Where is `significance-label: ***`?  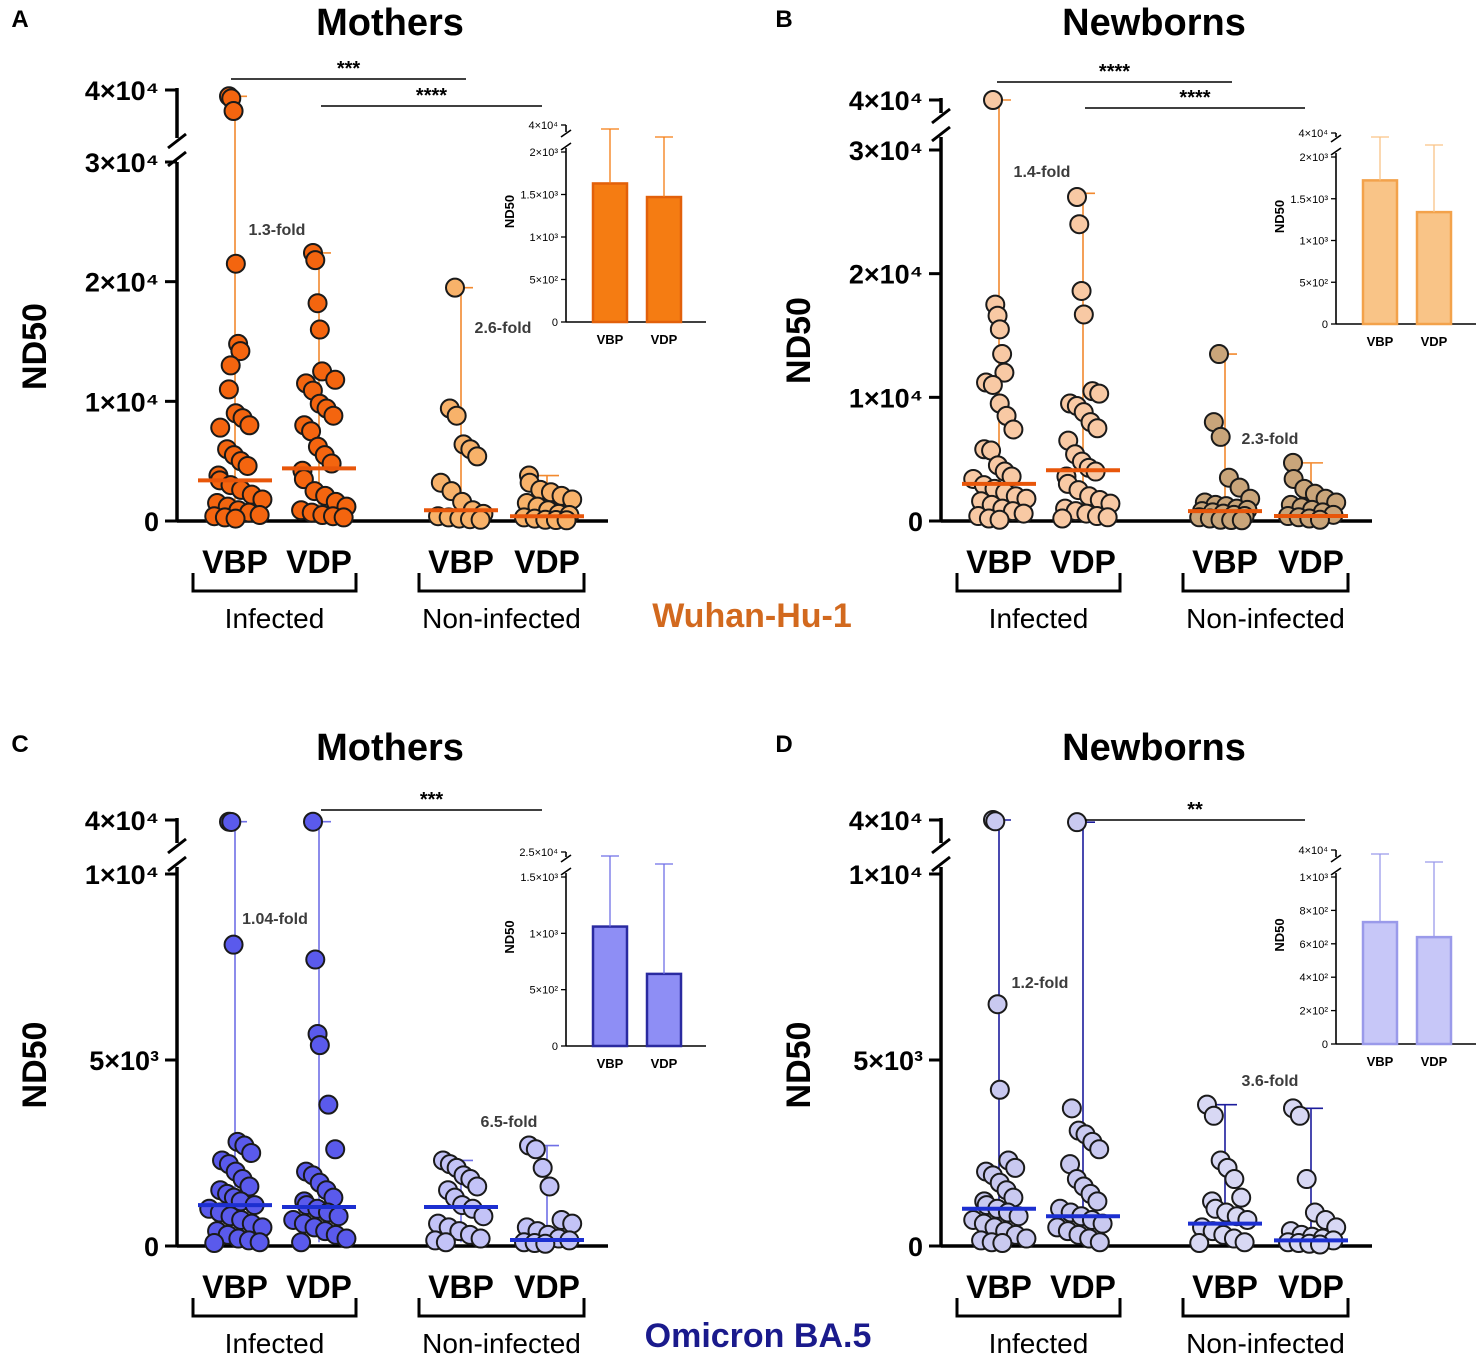 significance-label: *** is located at coordinates (349, 69).